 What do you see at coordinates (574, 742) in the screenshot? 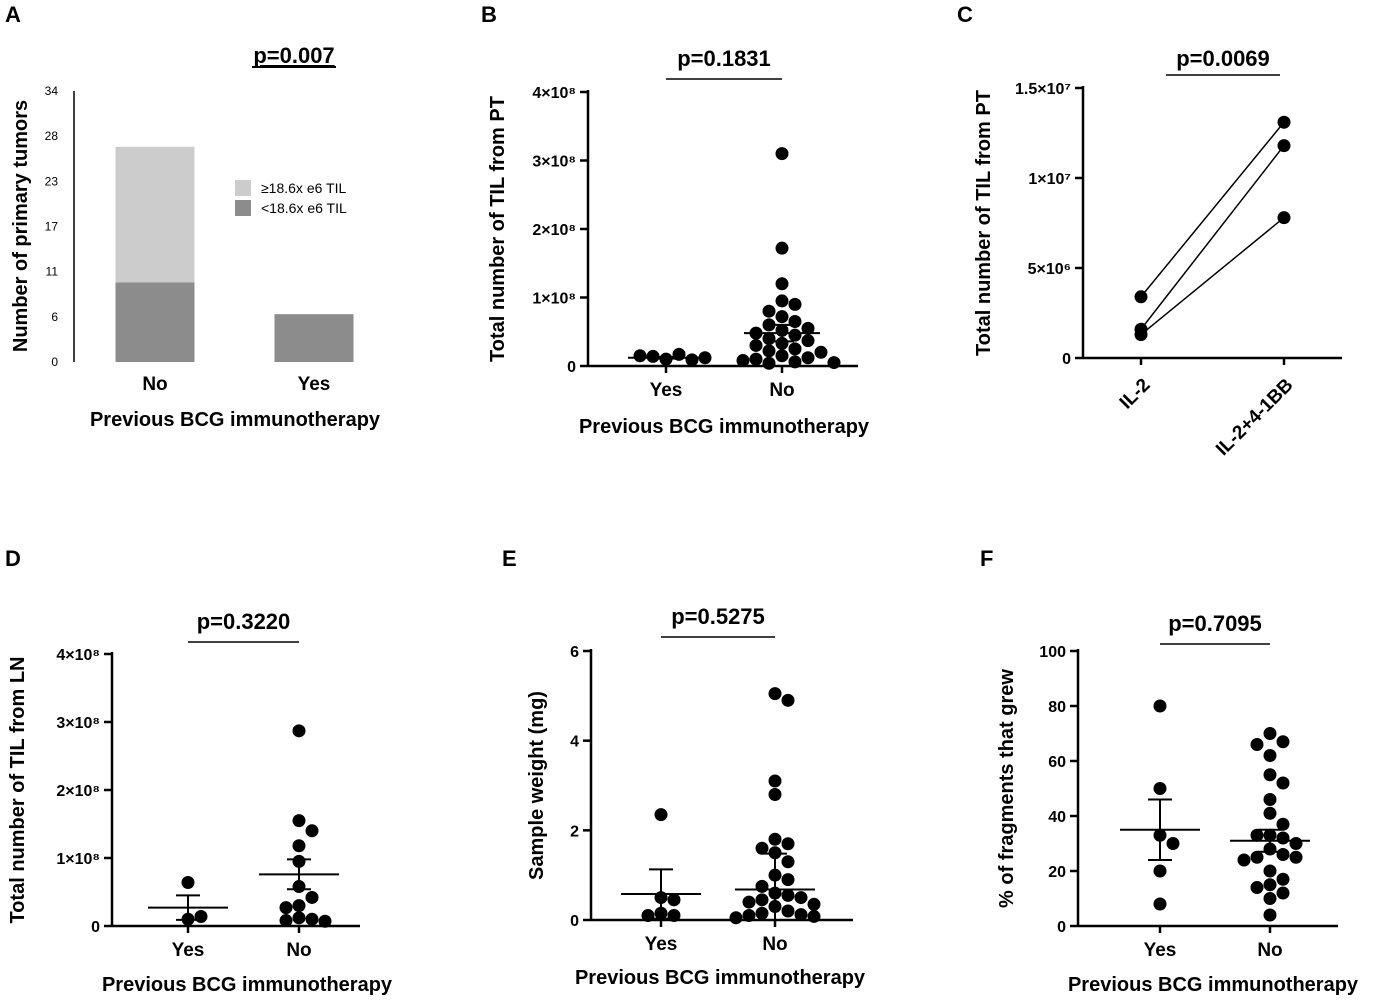
I see `y-tick-label: 4` at bounding box center [574, 742].